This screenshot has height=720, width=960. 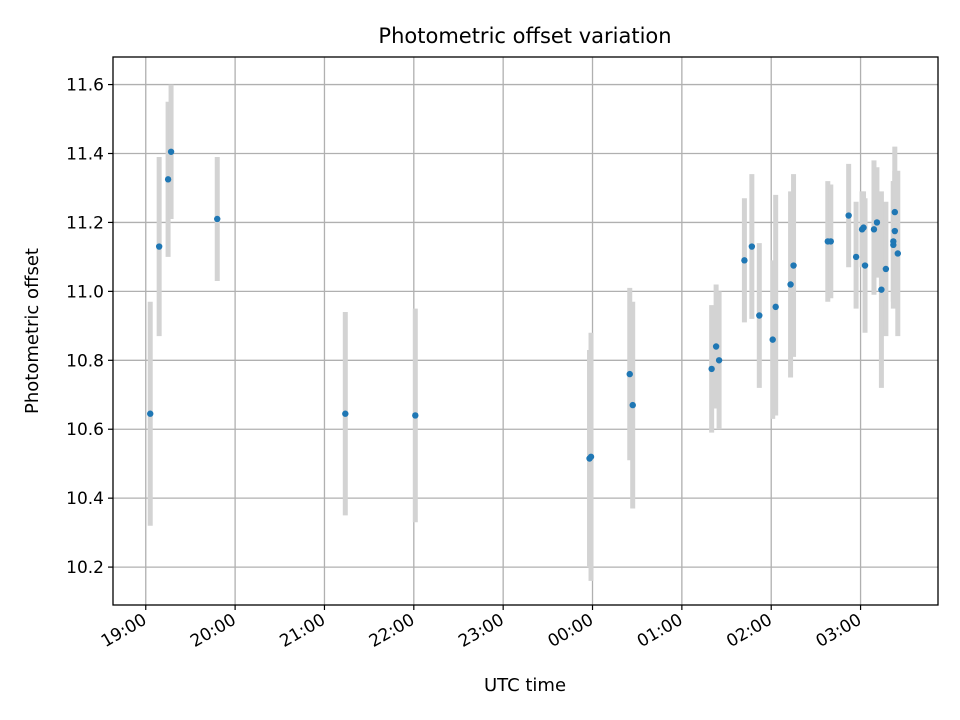 I want to click on y-tick-label: 11.0, so click(x=85, y=292).